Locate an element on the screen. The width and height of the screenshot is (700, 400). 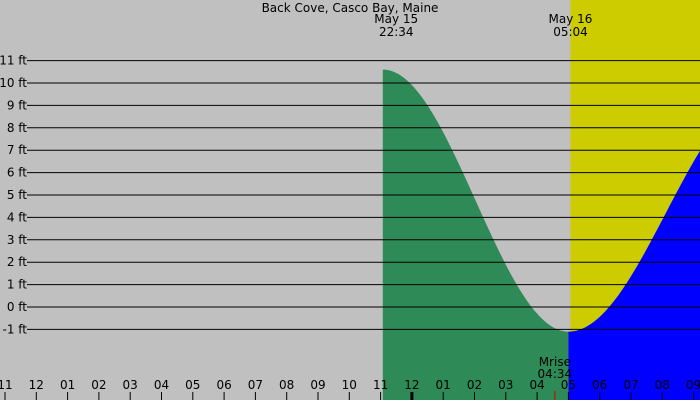
tide-time-label: 05:04 is located at coordinates (570, 32).